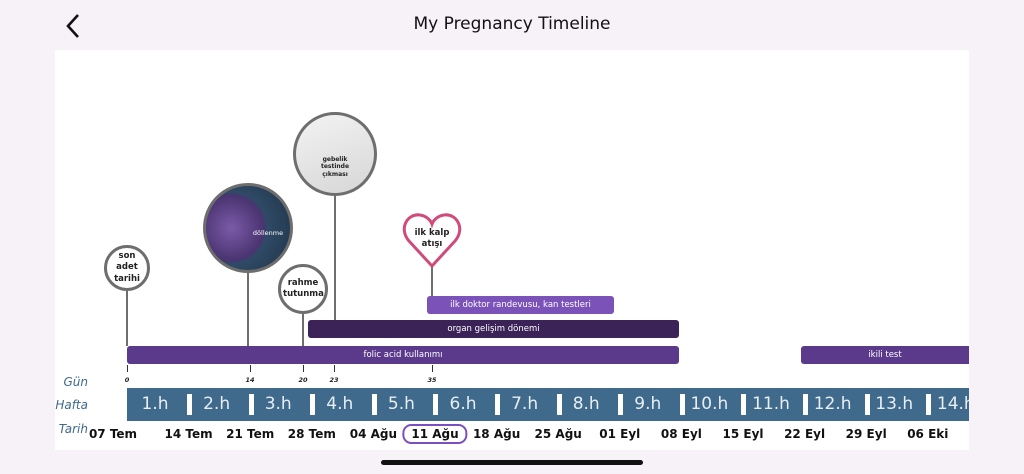 The height and width of the screenshot is (474, 1024). What do you see at coordinates (620, 434) in the screenshot?
I see `date-label: 01 Eyl` at bounding box center [620, 434].